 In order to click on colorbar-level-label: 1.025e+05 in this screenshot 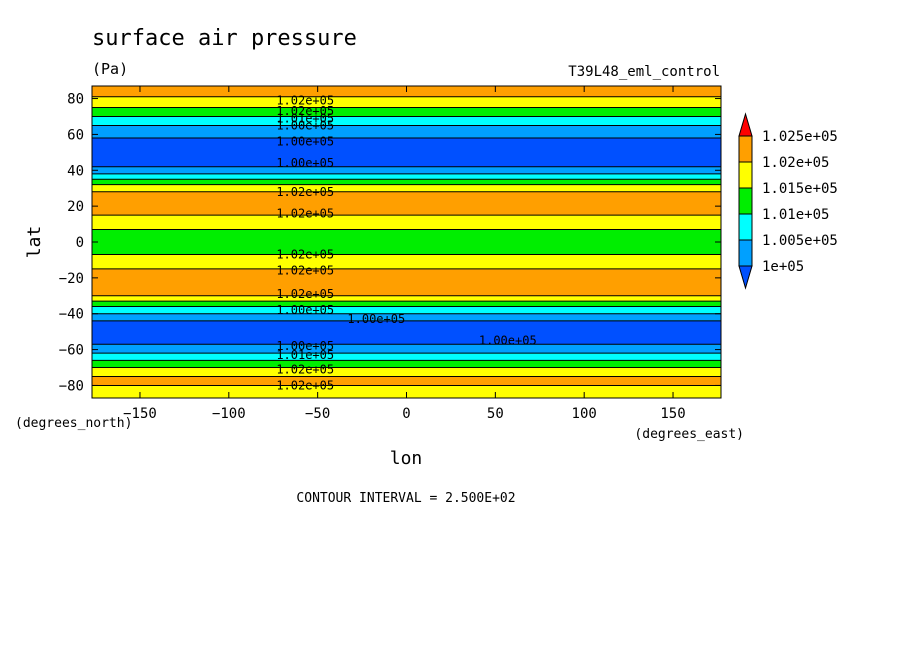, I will do `click(800, 137)`.